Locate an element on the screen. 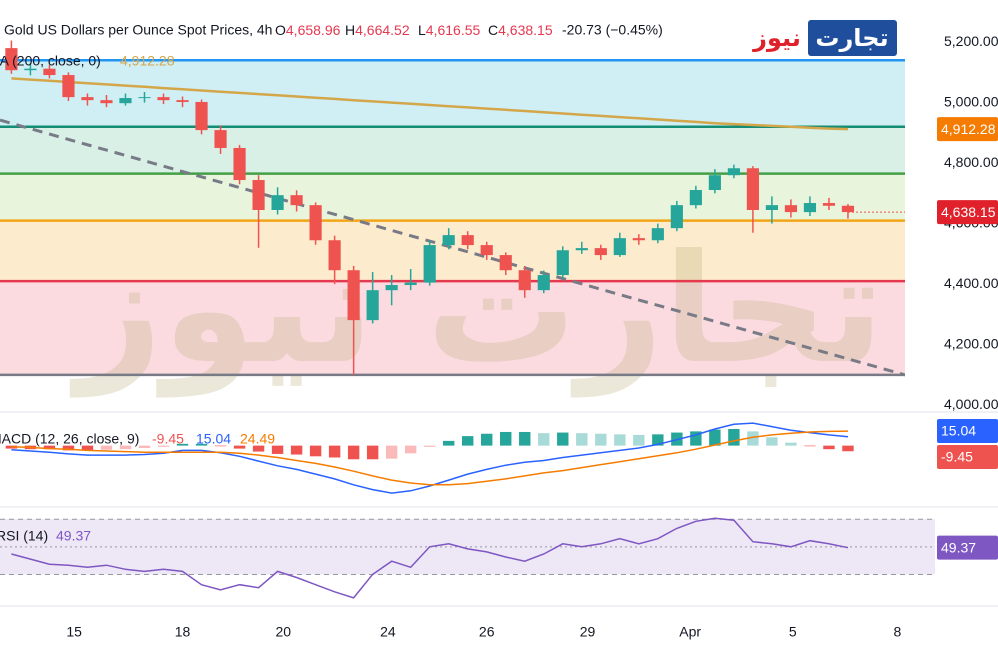  y-tick-label: 5,200.00 is located at coordinates (971, 41).